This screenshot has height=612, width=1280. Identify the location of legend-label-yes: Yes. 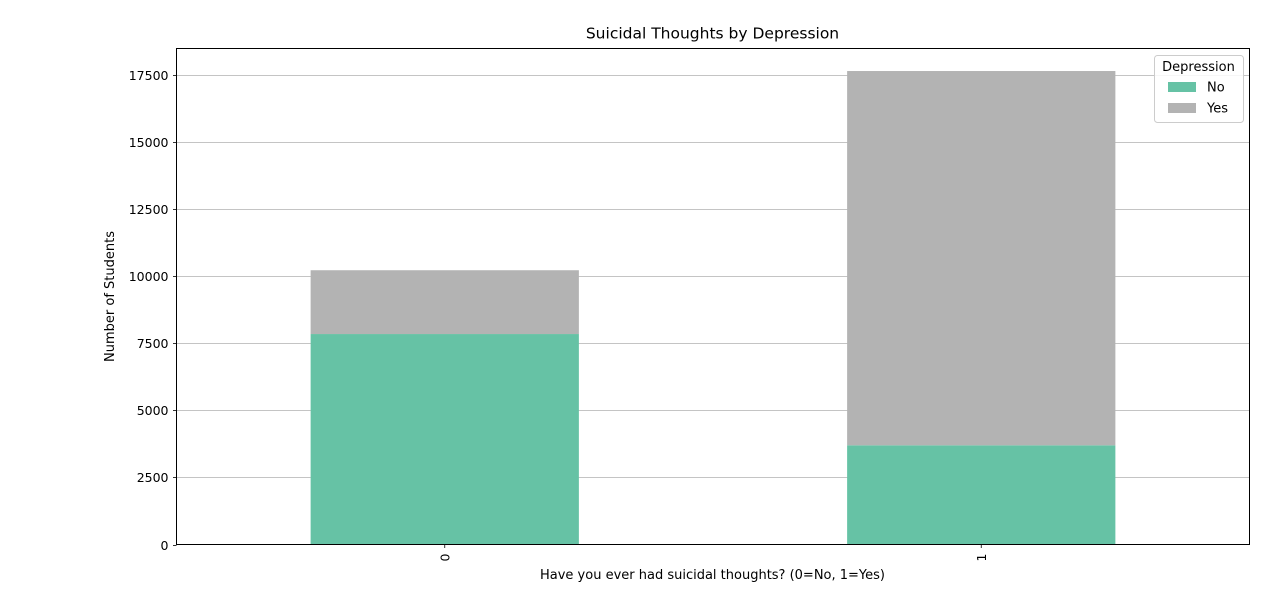
(1217, 109).